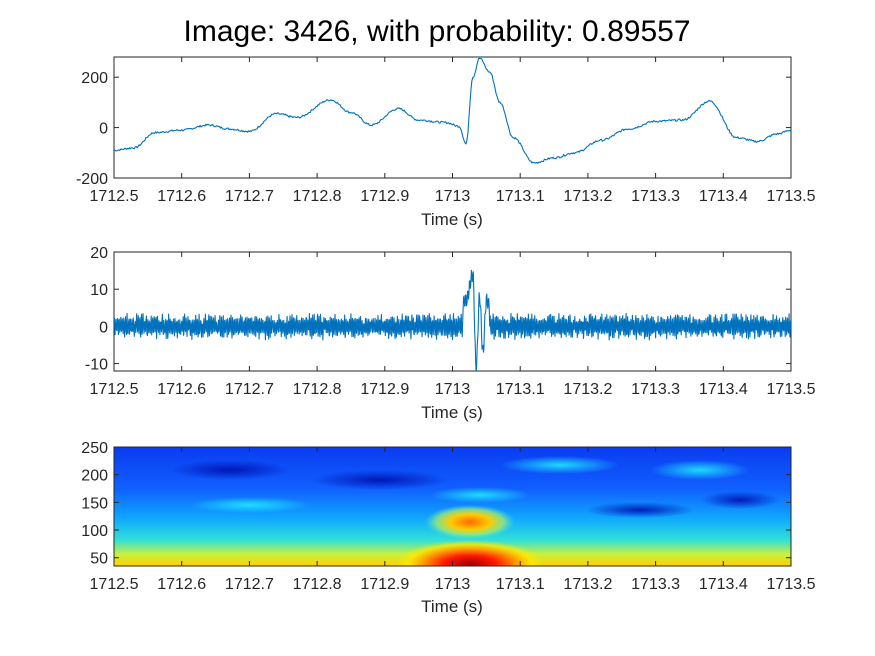 This screenshot has width=875, height=656. I want to click on raw-signal-line, so click(452, 110).